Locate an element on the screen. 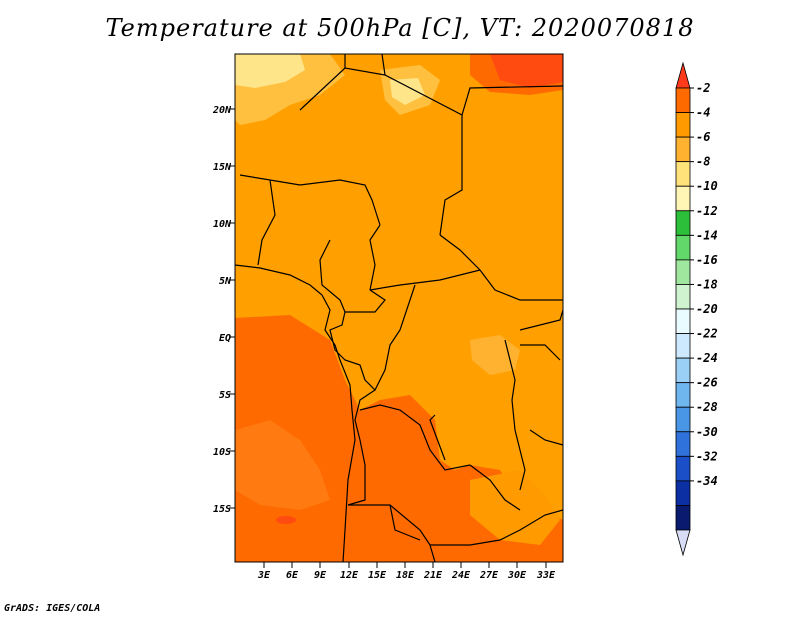 Image resolution: width=800 pixels, height=618 pixels. lon-labels: 3E 6E 9E 12E 15E 18E 21E 24E 27E 30E 33E is located at coordinates (406, 575).